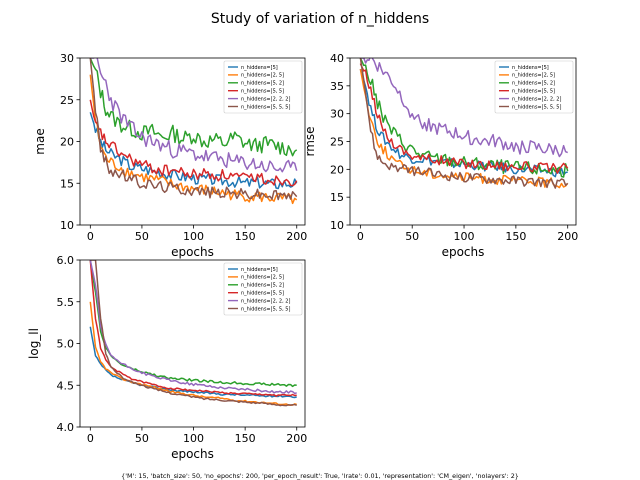  I want to click on y-tick-label: 4.0, so click(66, 427).